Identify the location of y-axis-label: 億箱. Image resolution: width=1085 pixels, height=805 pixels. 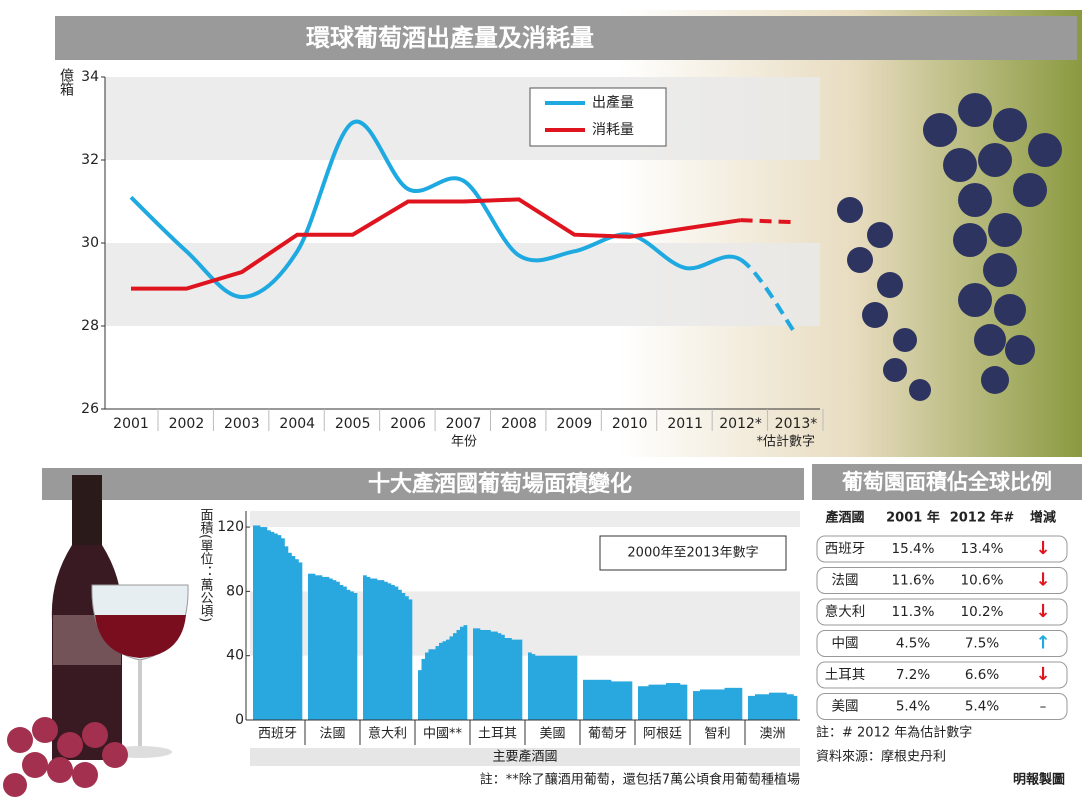
(66, 82).